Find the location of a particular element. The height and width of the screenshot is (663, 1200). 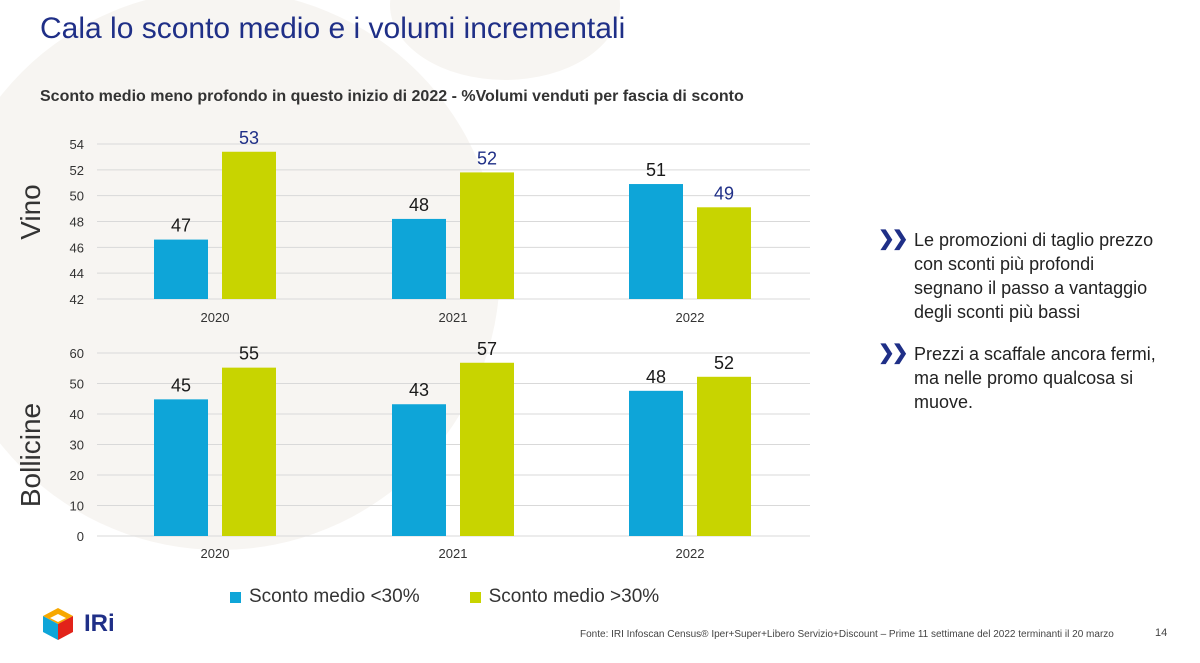

y-tick-label: 40 is located at coordinates (77, 414).